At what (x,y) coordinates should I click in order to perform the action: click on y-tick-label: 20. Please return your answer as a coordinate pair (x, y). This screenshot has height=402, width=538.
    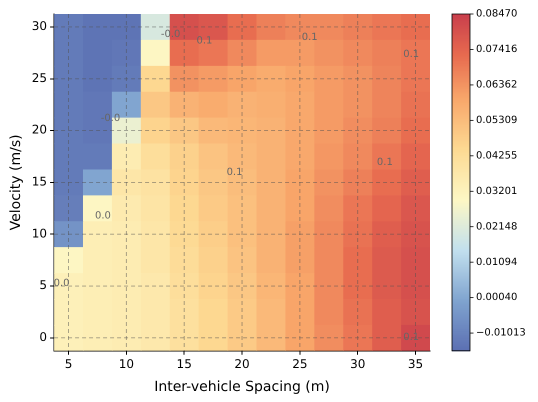
    Looking at the image, I should click on (40, 129).